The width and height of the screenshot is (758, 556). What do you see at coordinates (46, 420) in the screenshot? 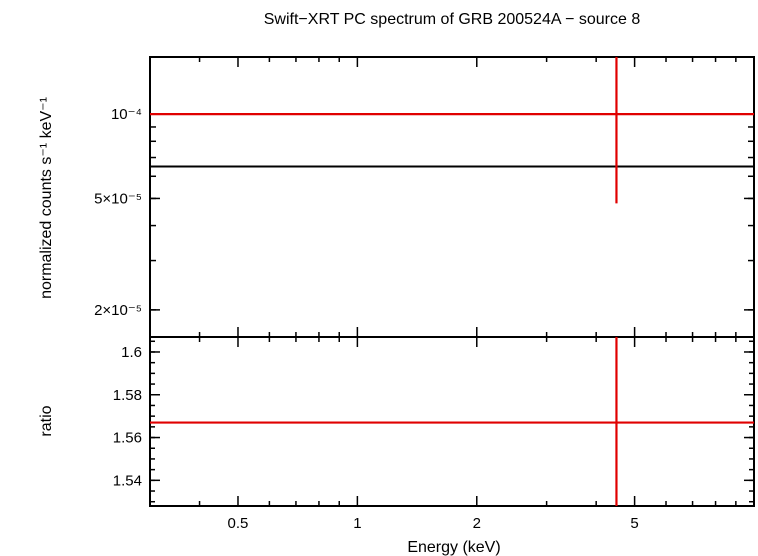
I see `ratio-panel-ylabel: ratio` at bounding box center [46, 420].